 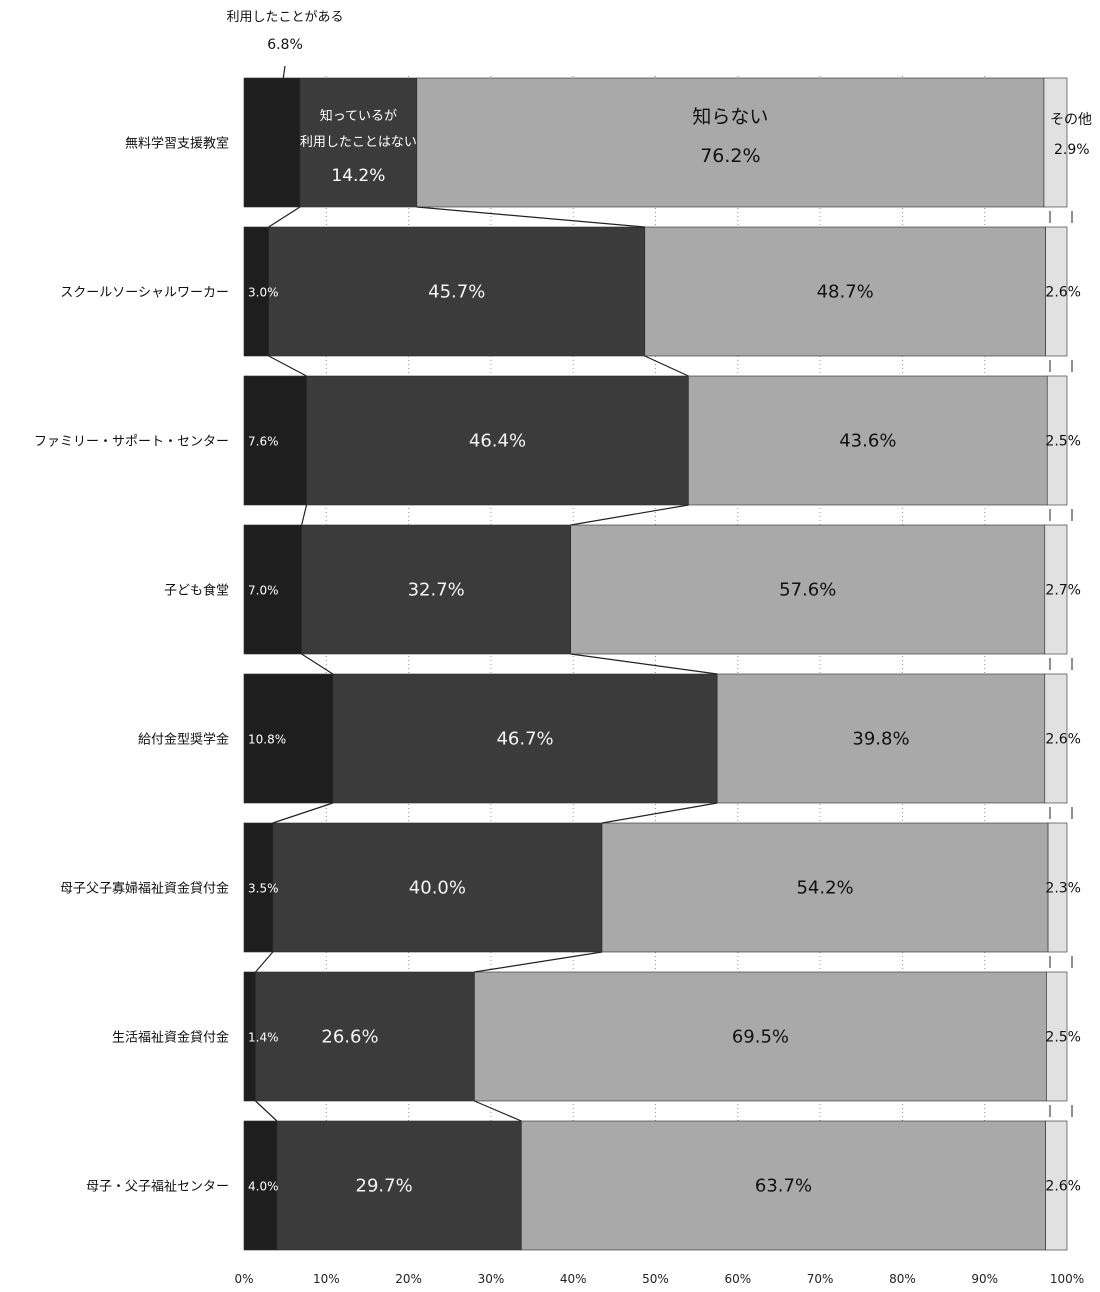 I want to click on x-tick-label: 30%, so click(x=491, y=1279).